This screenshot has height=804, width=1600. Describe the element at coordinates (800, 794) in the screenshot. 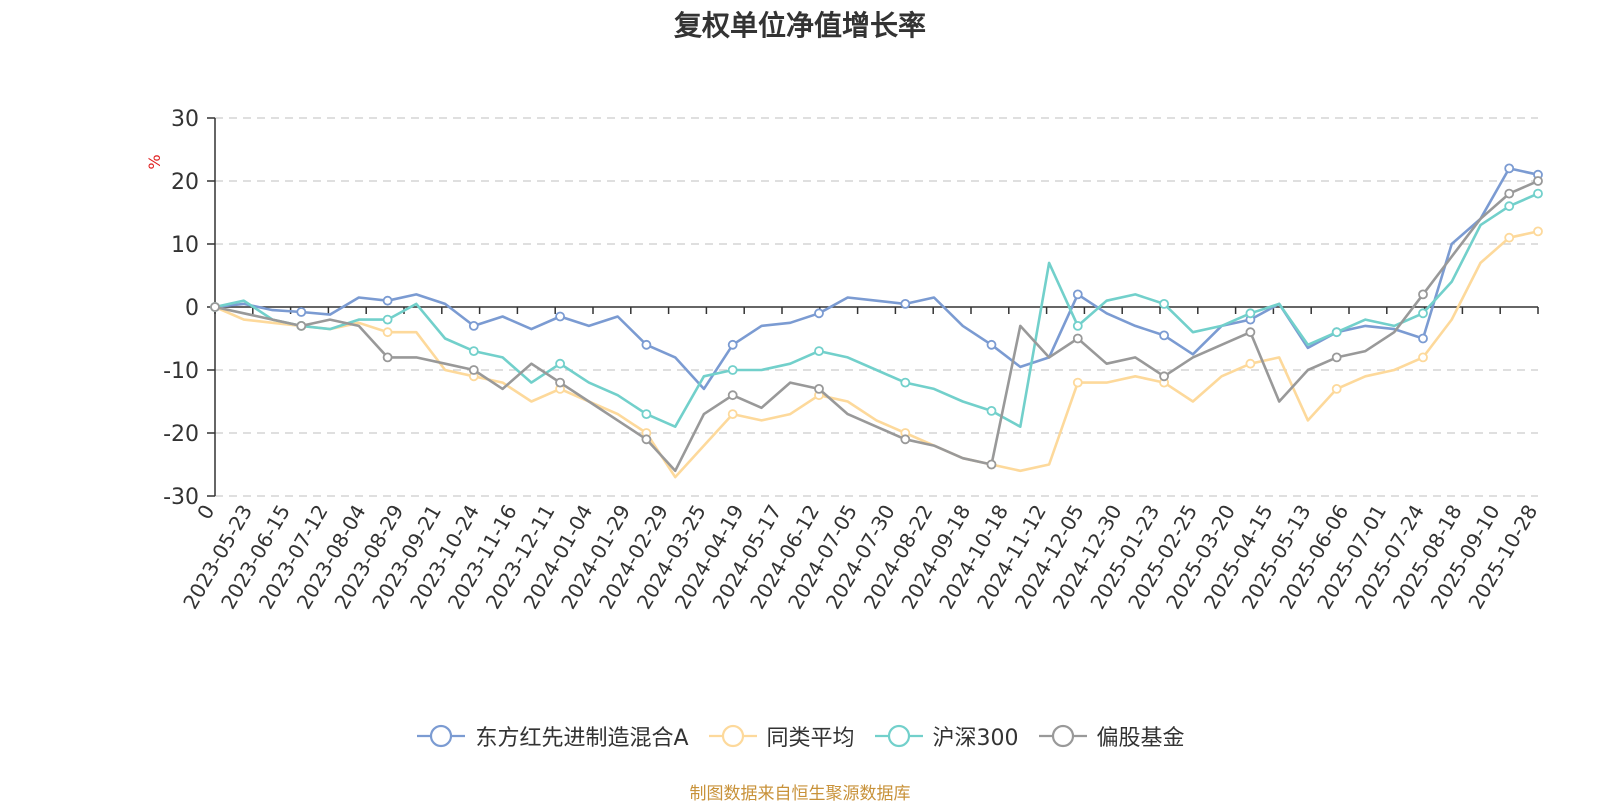

I see `data-source-footnote: 制图数据来自恒生聚源数据库` at that location.